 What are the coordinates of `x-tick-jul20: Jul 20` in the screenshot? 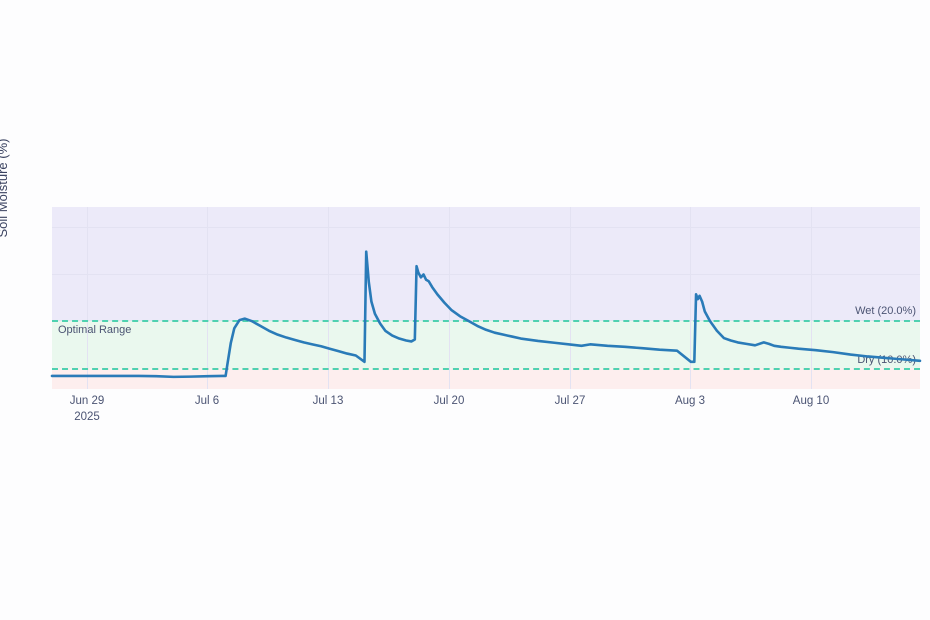 It's located at (449, 401).